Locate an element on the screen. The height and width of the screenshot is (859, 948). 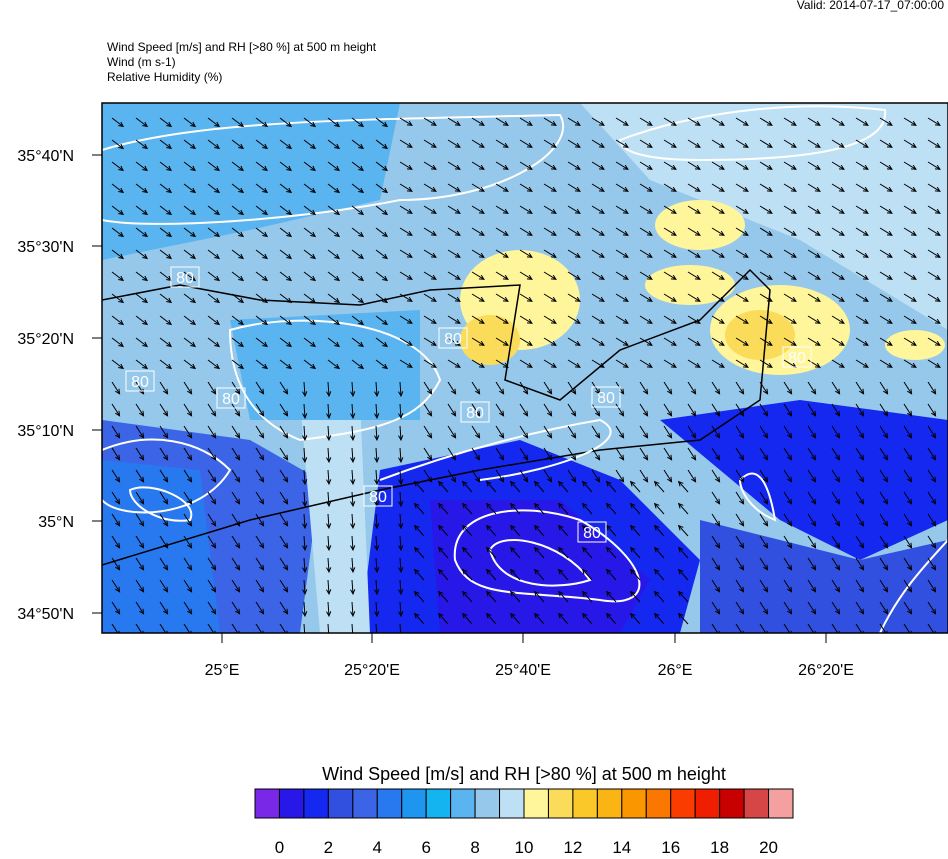
colorbar-label: 14 is located at coordinates (621, 846).